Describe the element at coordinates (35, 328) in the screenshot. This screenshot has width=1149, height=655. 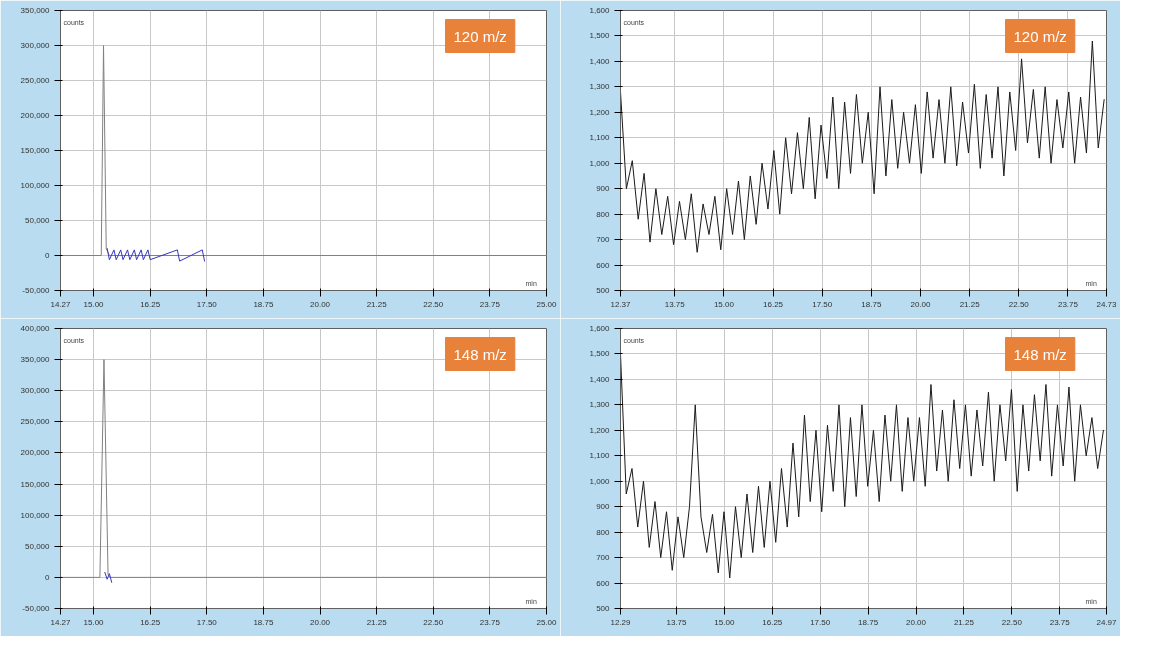
I see `y-tick-label: 400,000` at that location.